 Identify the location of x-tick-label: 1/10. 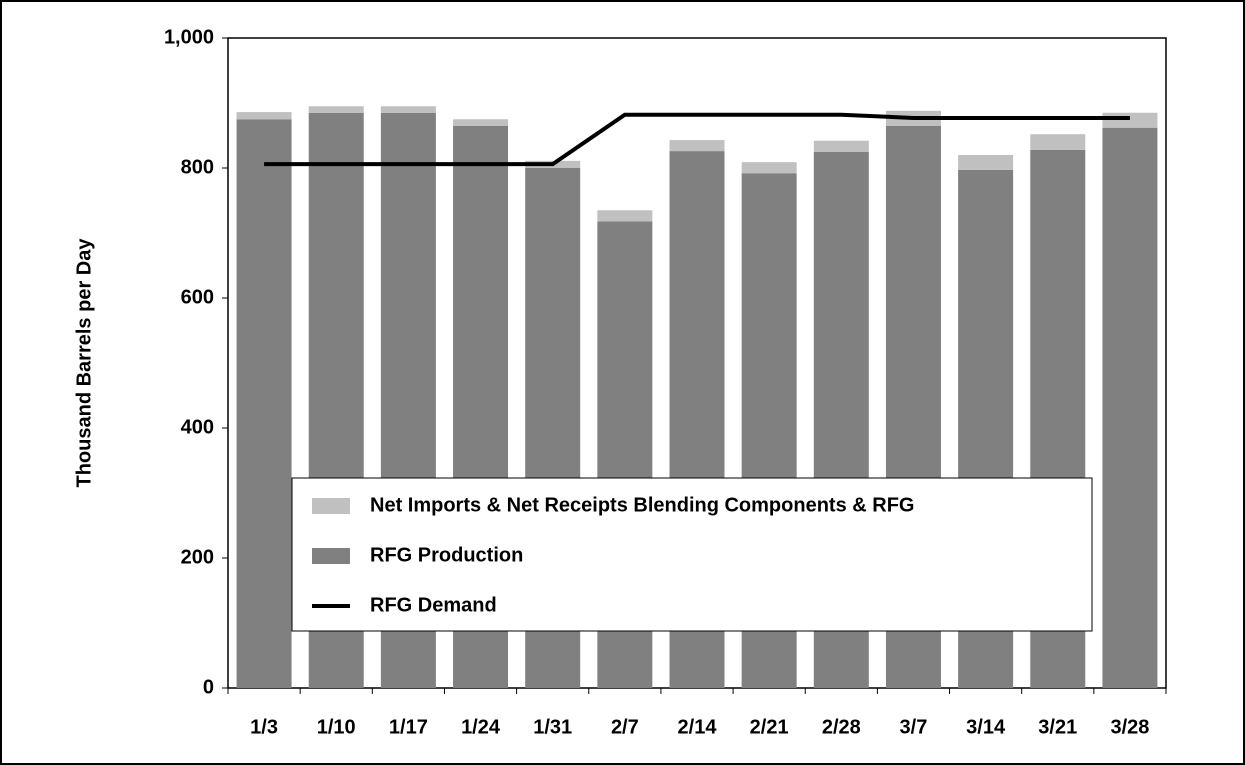
(336, 727).